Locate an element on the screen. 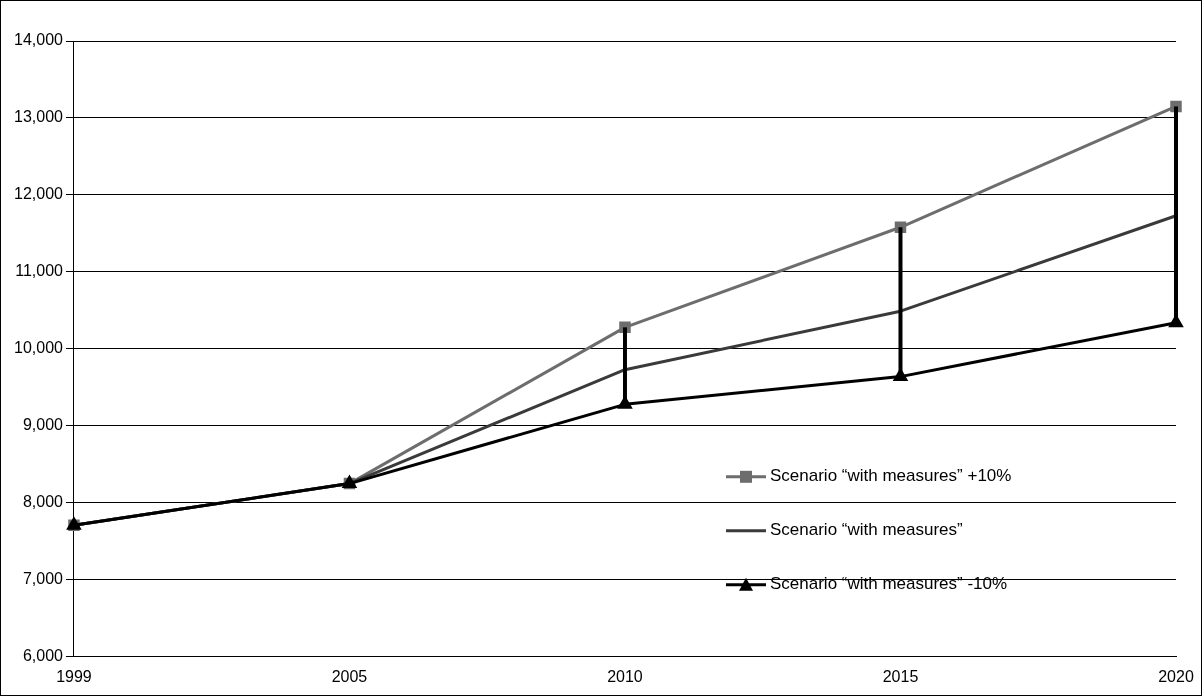 Image resolution: width=1202 pixels, height=696 pixels. y-tick-label: 7,000 is located at coordinates (43, 579).